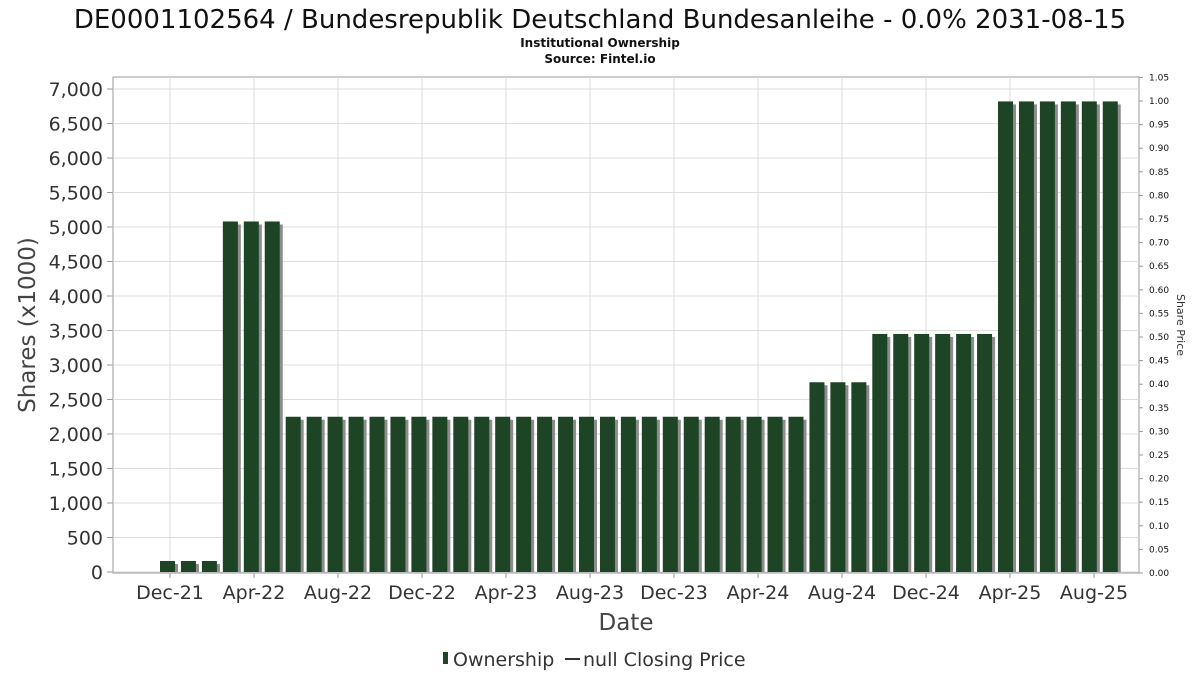 The width and height of the screenshot is (1200, 675). Describe the element at coordinates (1159, 385) in the screenshot. I see `y2-tick-label: 0.40` at that location.